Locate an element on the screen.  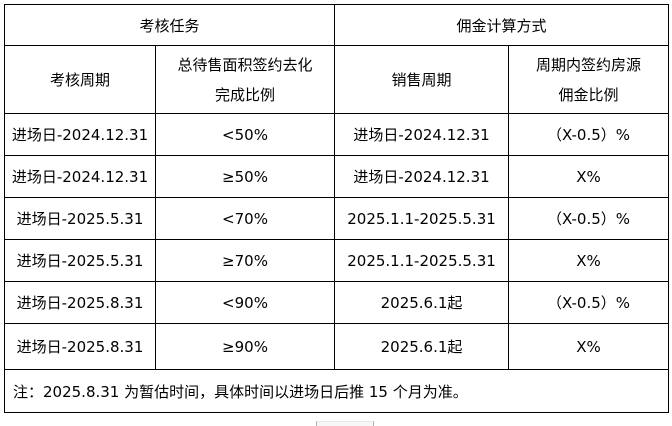
partial-next-table-fragment is located at coordinates (345, 423).